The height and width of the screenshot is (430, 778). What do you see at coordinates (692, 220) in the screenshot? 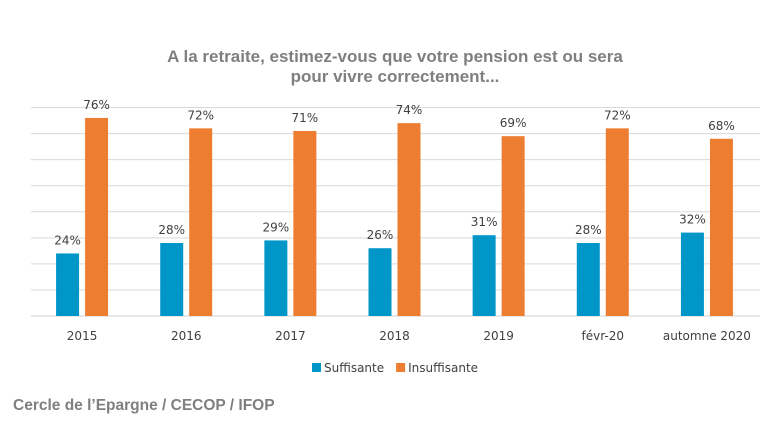
I see `data-label: 32%` at bounding box center [692, 220].